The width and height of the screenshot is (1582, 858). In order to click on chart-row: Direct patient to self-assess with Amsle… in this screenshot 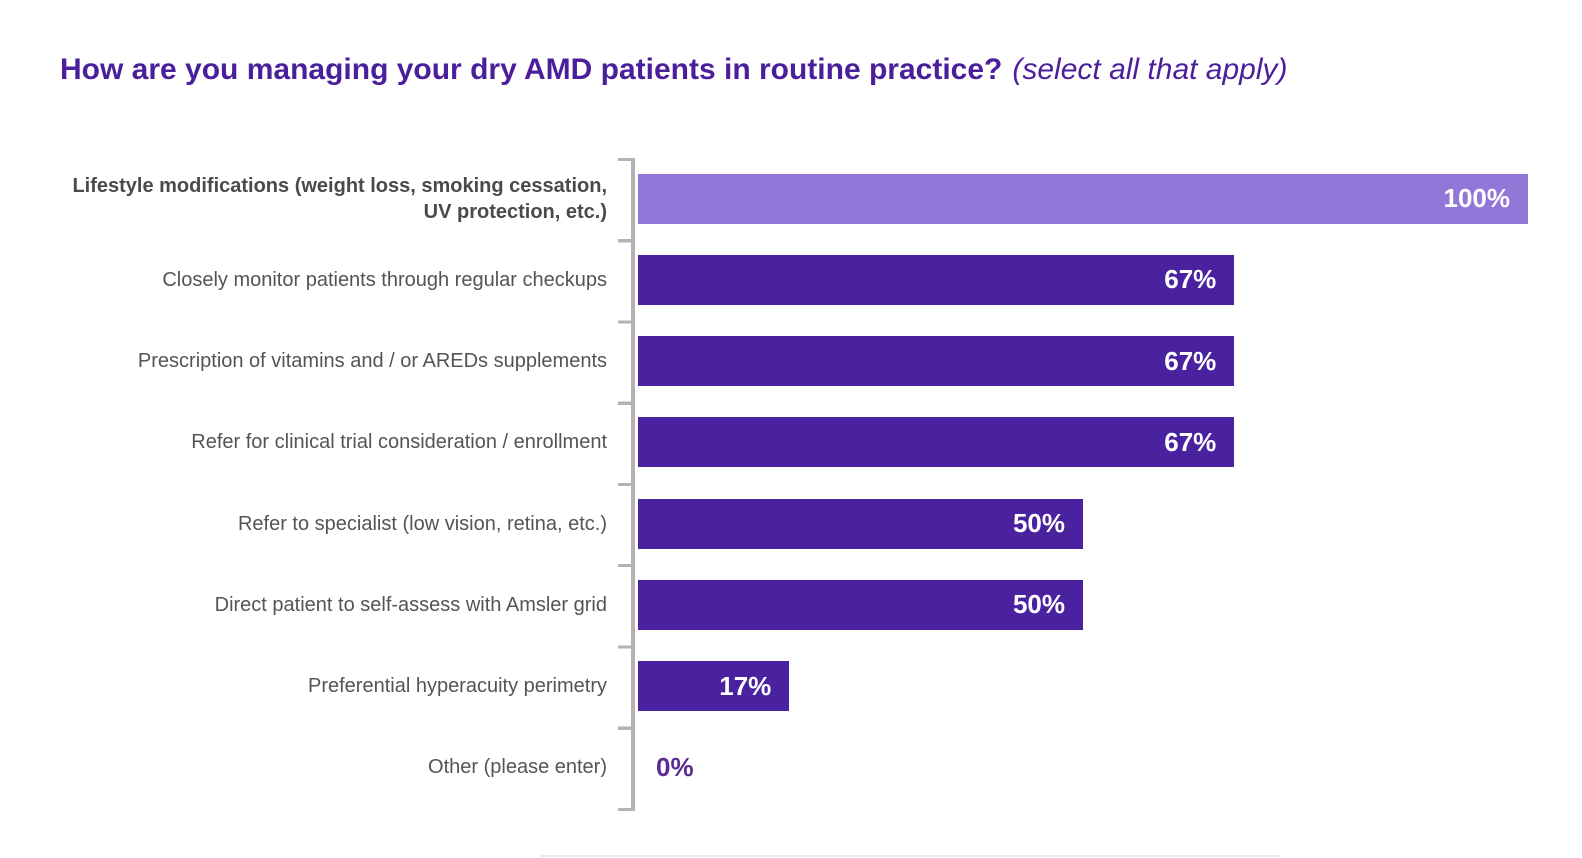, I will do `click(791, 604)`.